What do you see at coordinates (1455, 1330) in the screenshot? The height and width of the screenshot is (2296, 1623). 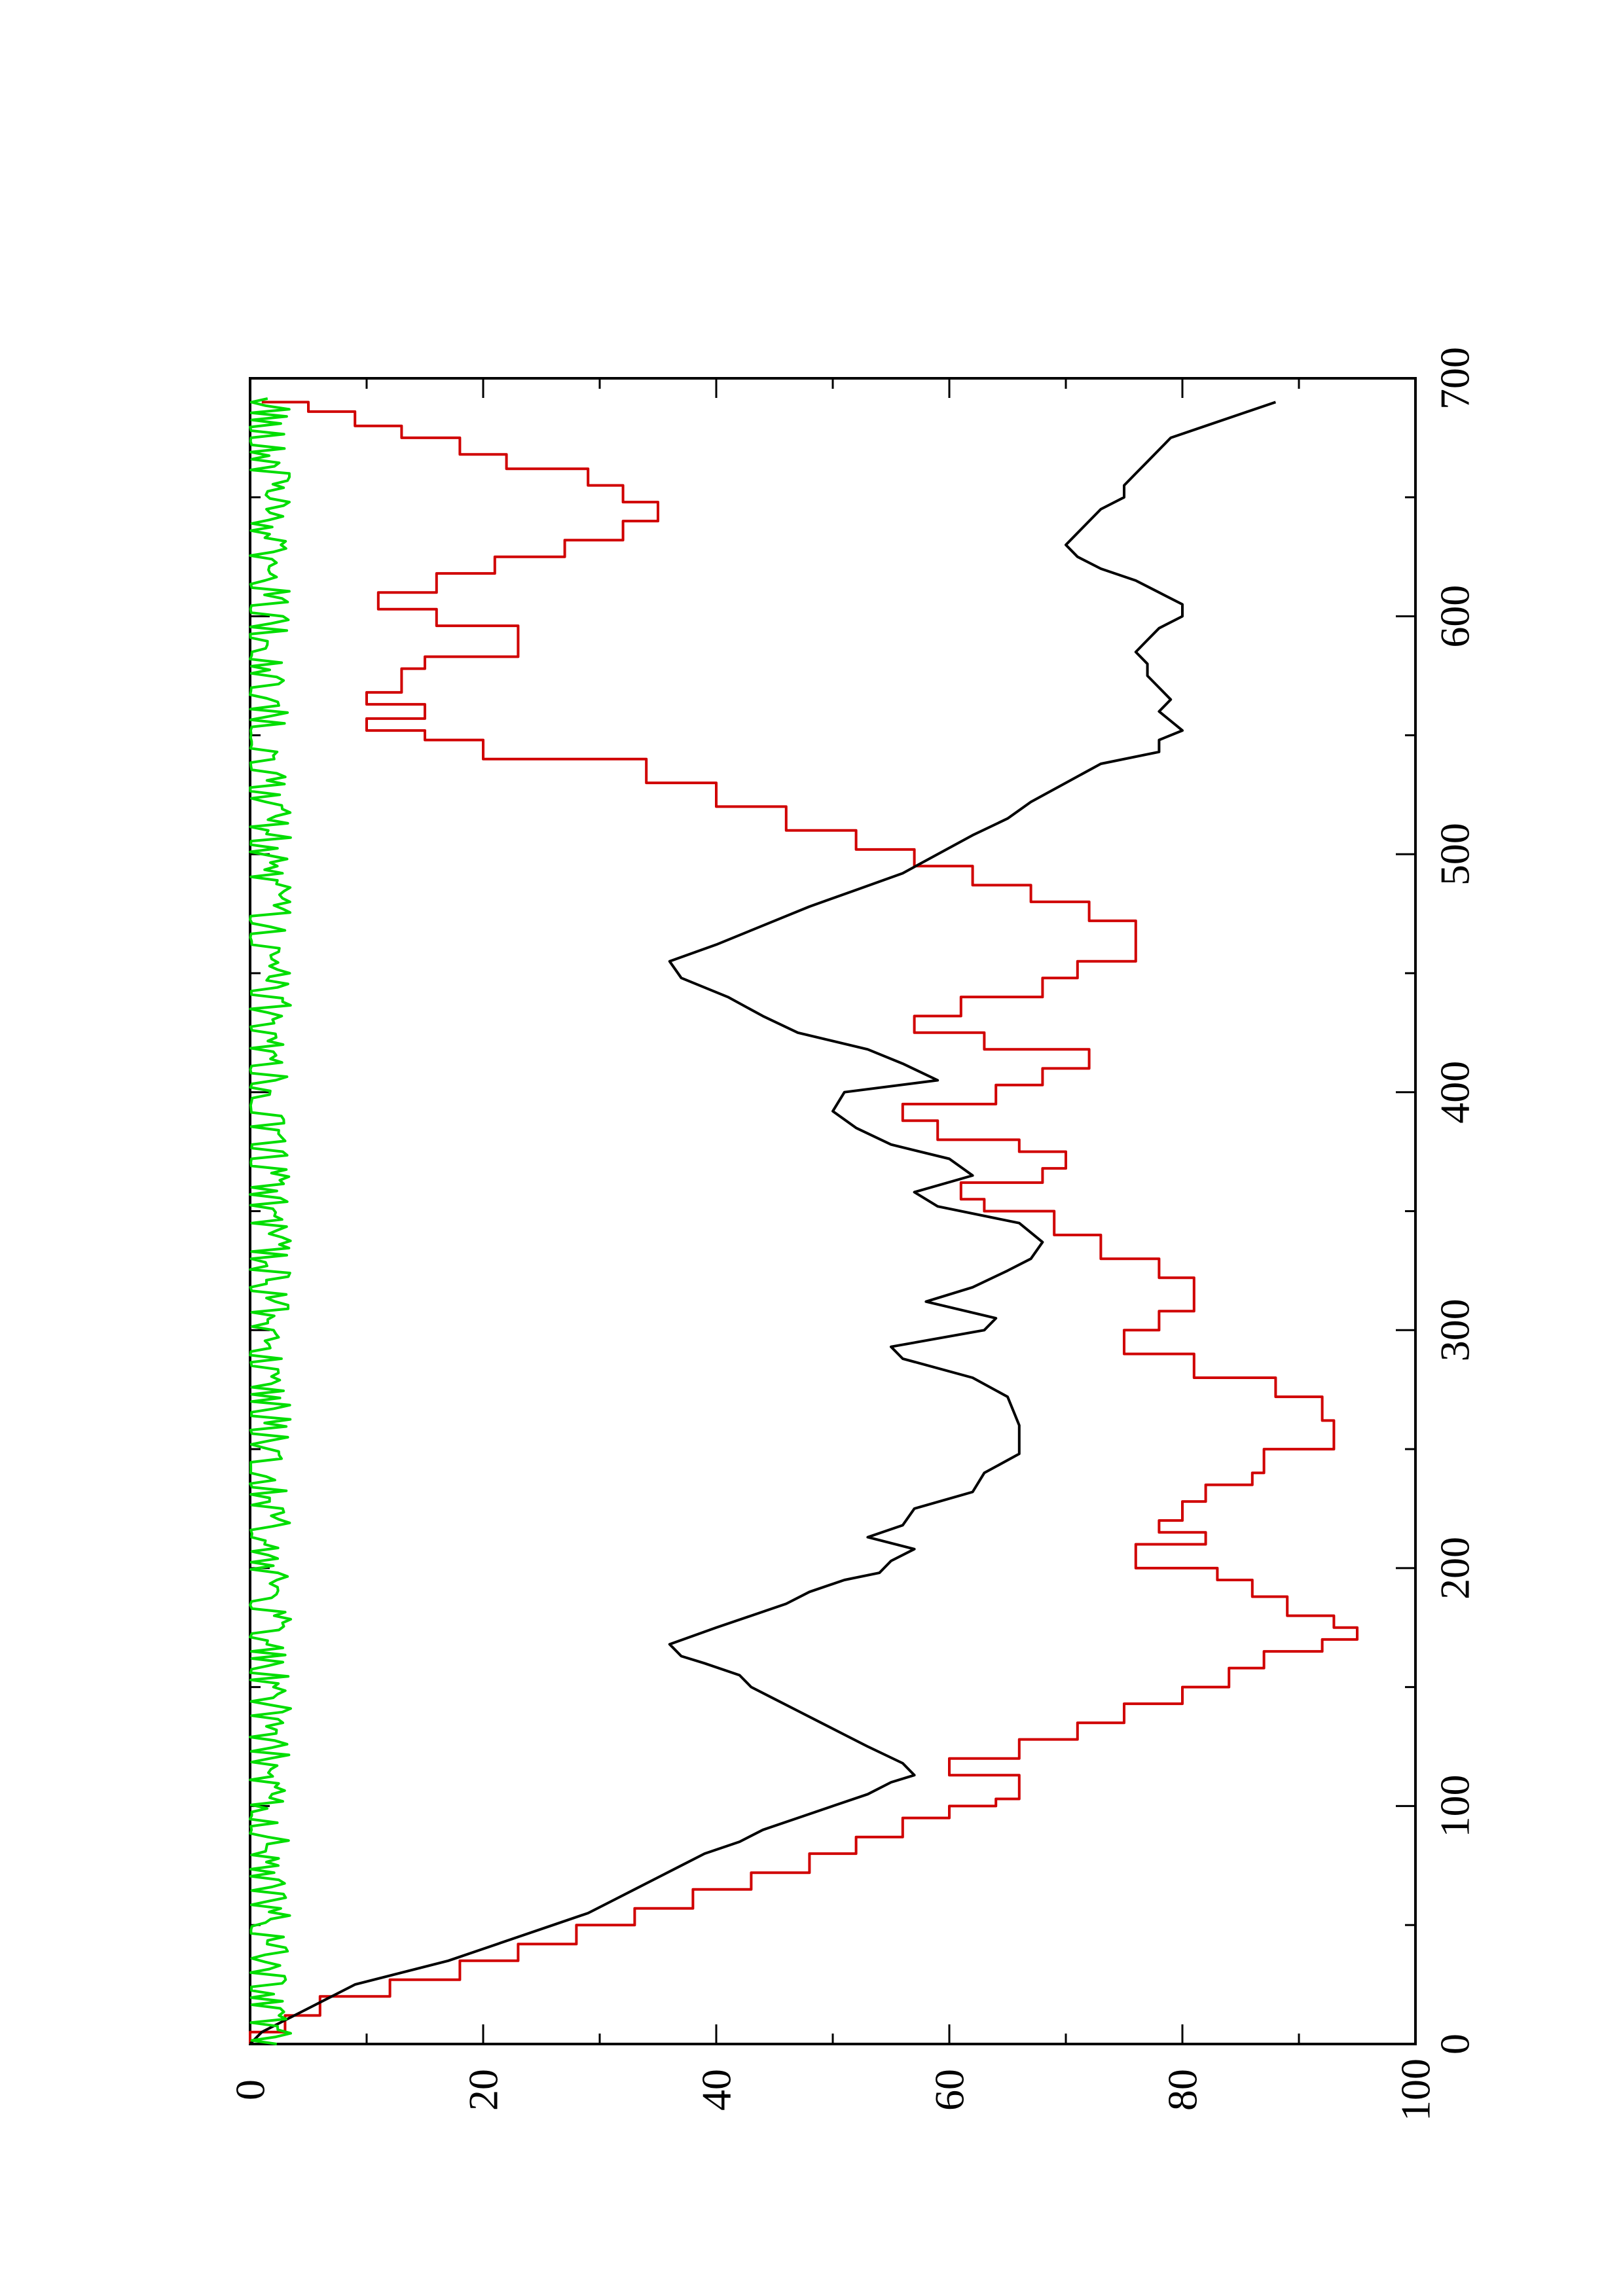 I see `x-tick-label: 300` at bounding box center [1455, 1330].